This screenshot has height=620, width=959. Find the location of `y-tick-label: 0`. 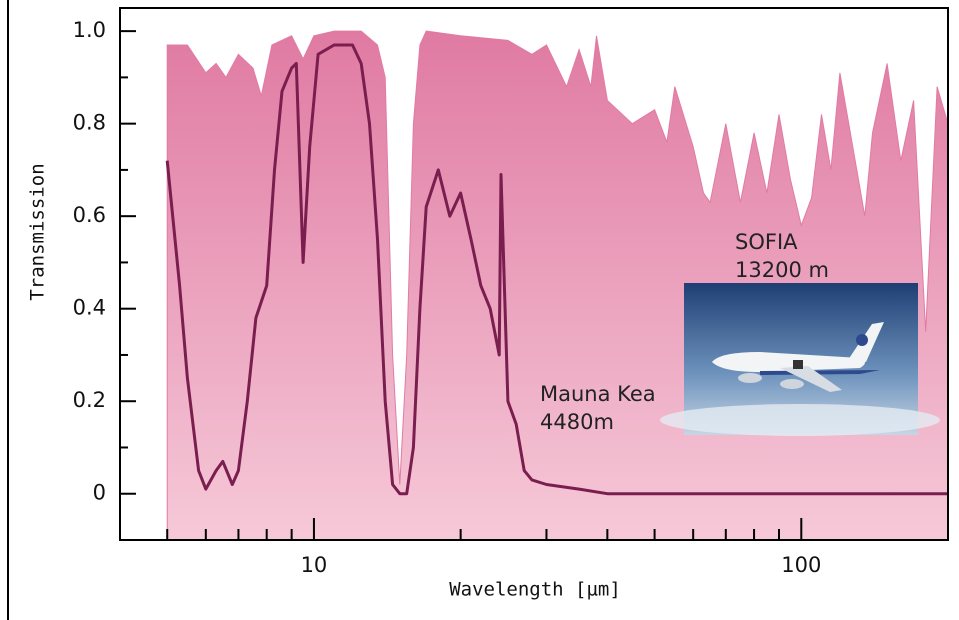

y-tick-label: 0 is located at coordinates (99, 493).